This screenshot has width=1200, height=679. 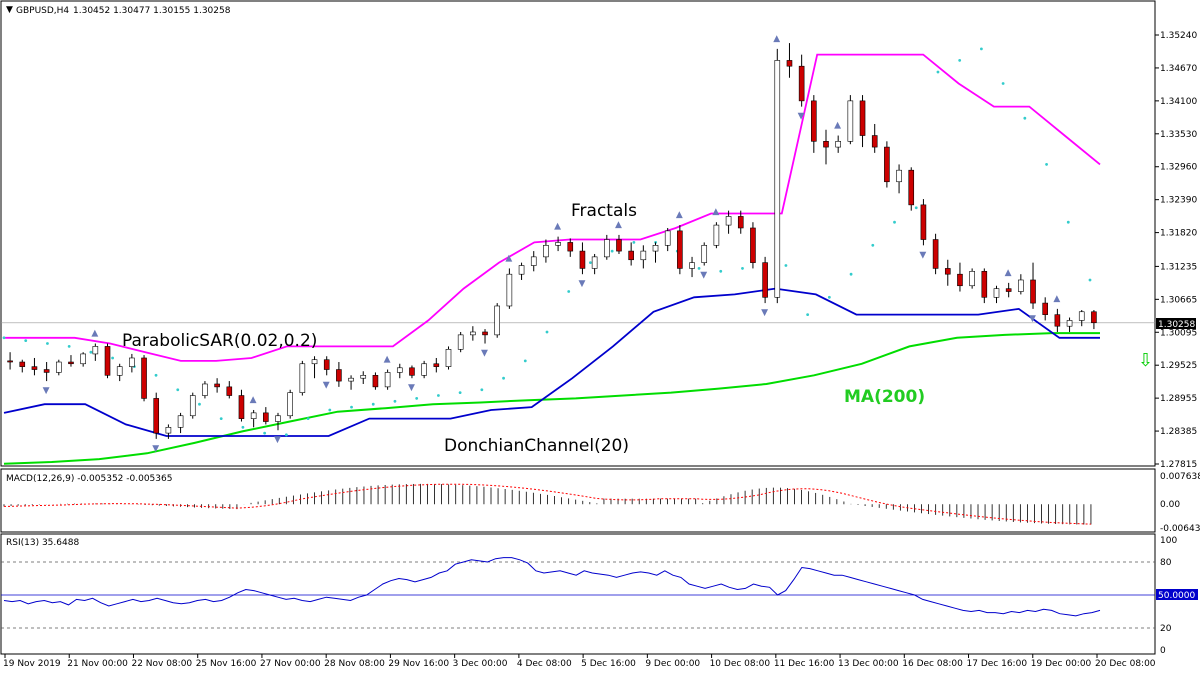 I want to click on macd-signal-line, so click(x=547, y=504).